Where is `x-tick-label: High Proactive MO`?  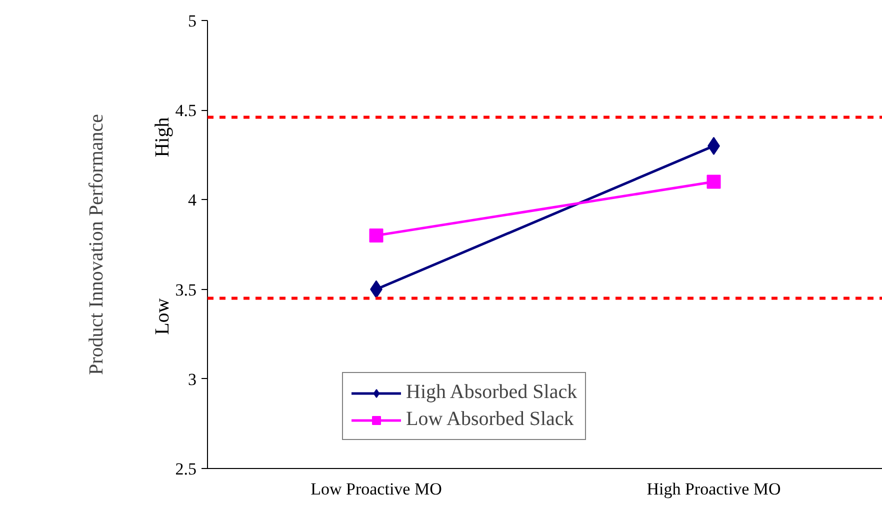
x-tick-label: High Proactive MO is located at coordinates (713, 489).